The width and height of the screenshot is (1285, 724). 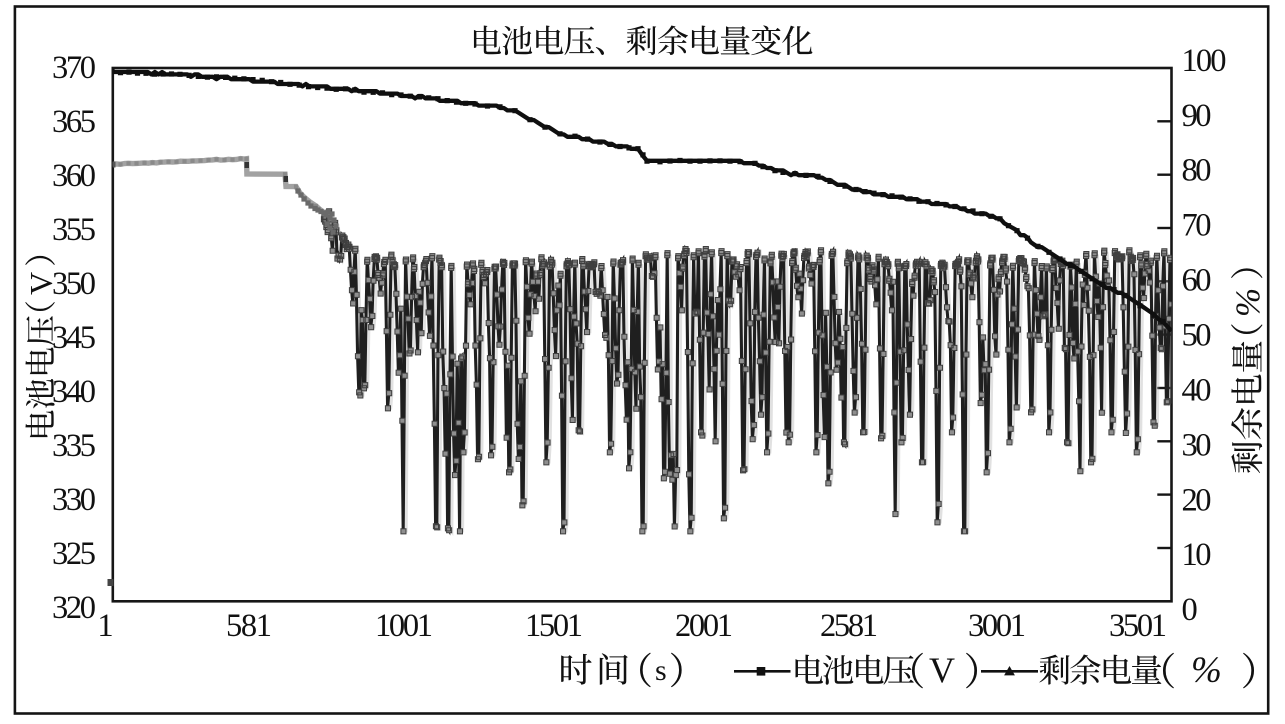 What do you see at coordinates (74, 68) in the screenshot?
I see `svg-text: 370` at bounding box center [74, 68].